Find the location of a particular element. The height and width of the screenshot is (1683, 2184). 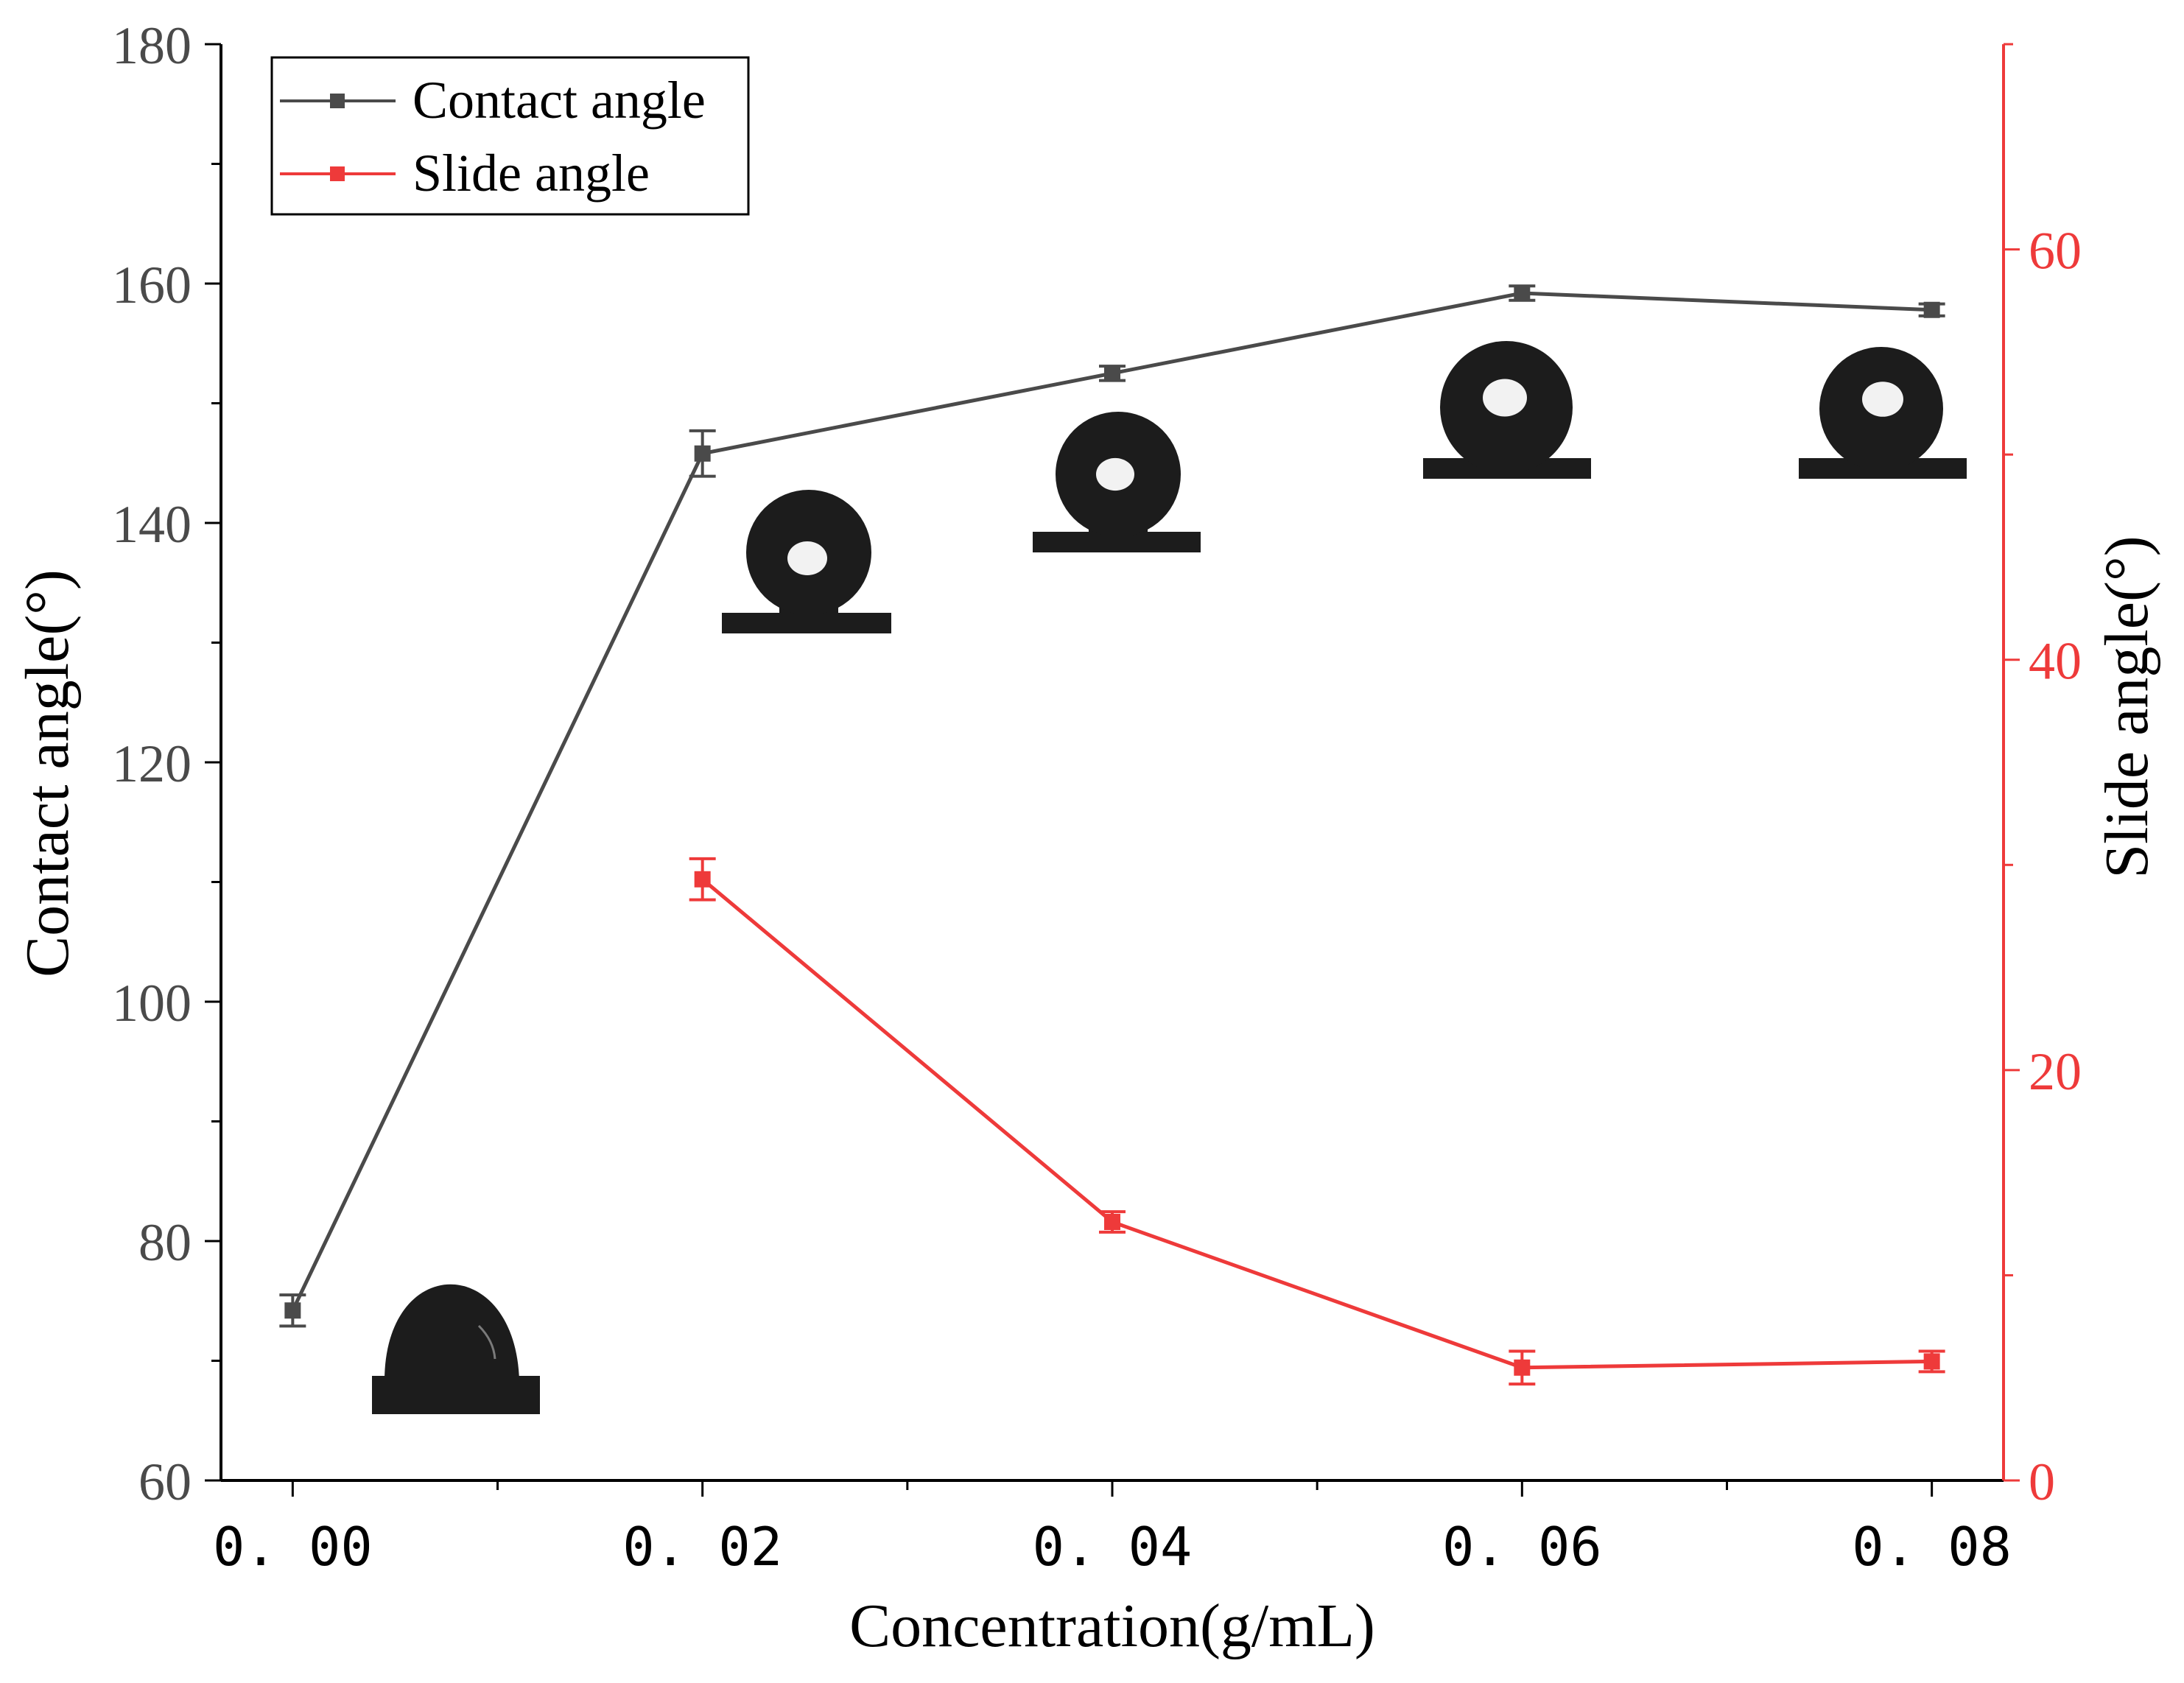

left-y-tick-label: 180 is located at coordinates (152, 45).